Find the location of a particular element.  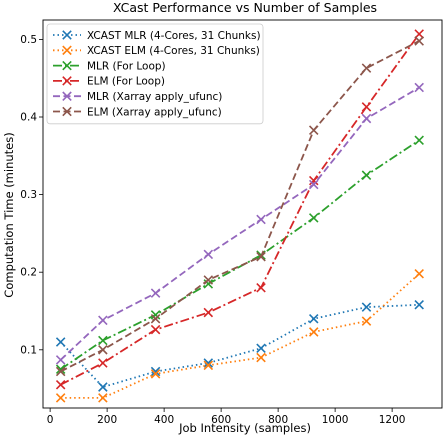

legend-item: XCAST ELM (4-Cores, 31 Chunks) is located at coordinates (156, 51).